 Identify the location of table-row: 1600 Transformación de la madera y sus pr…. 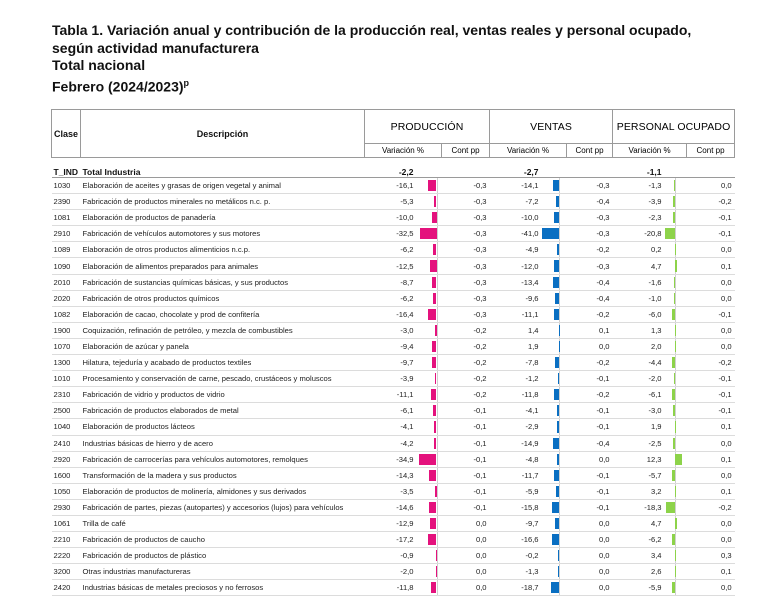
(393, 475).